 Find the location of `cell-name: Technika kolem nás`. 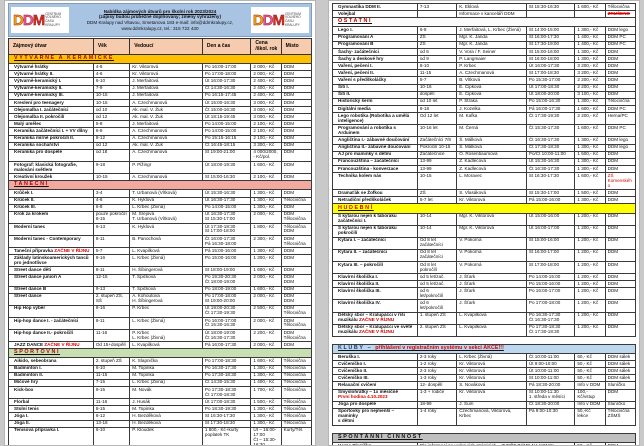

cell-name: Technika kolem nás is located at coordinates (375, 181).